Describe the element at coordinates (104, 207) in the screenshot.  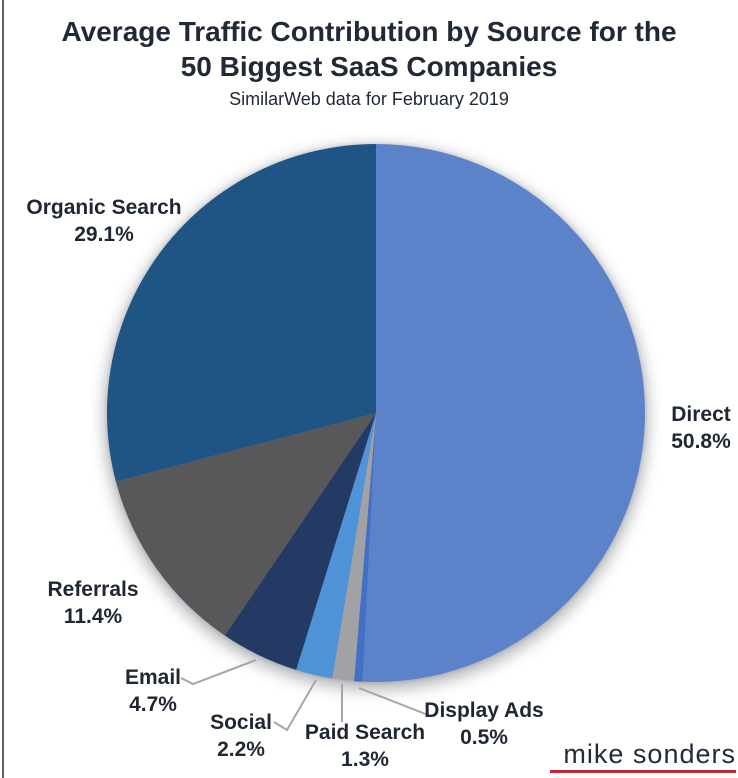
I see `slice-label-name-organic-search: Organic Search` at that location.